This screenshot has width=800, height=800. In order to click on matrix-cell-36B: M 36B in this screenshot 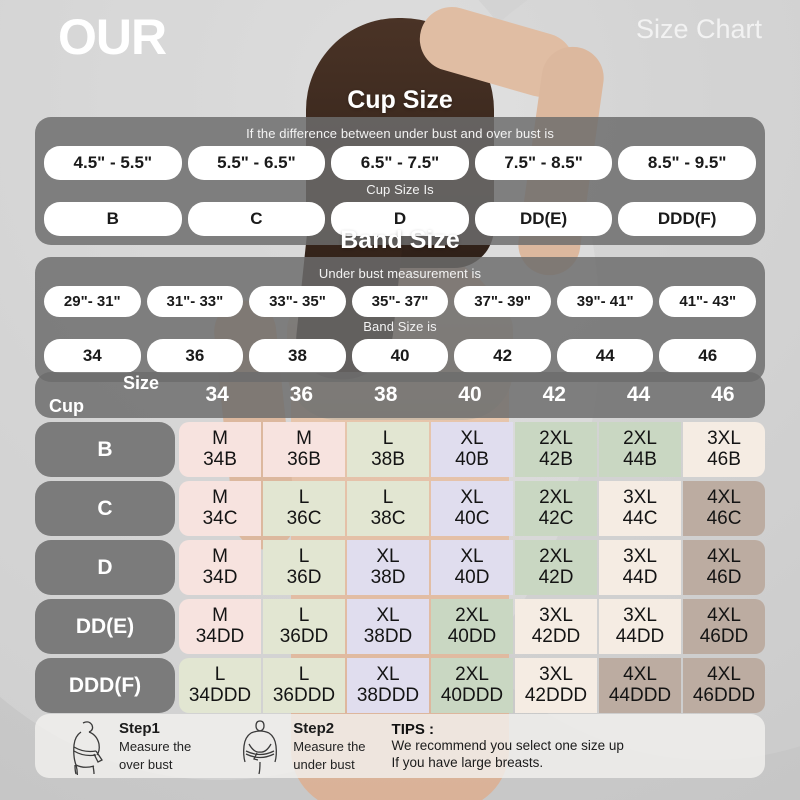, I will do `click(304, 449)`.